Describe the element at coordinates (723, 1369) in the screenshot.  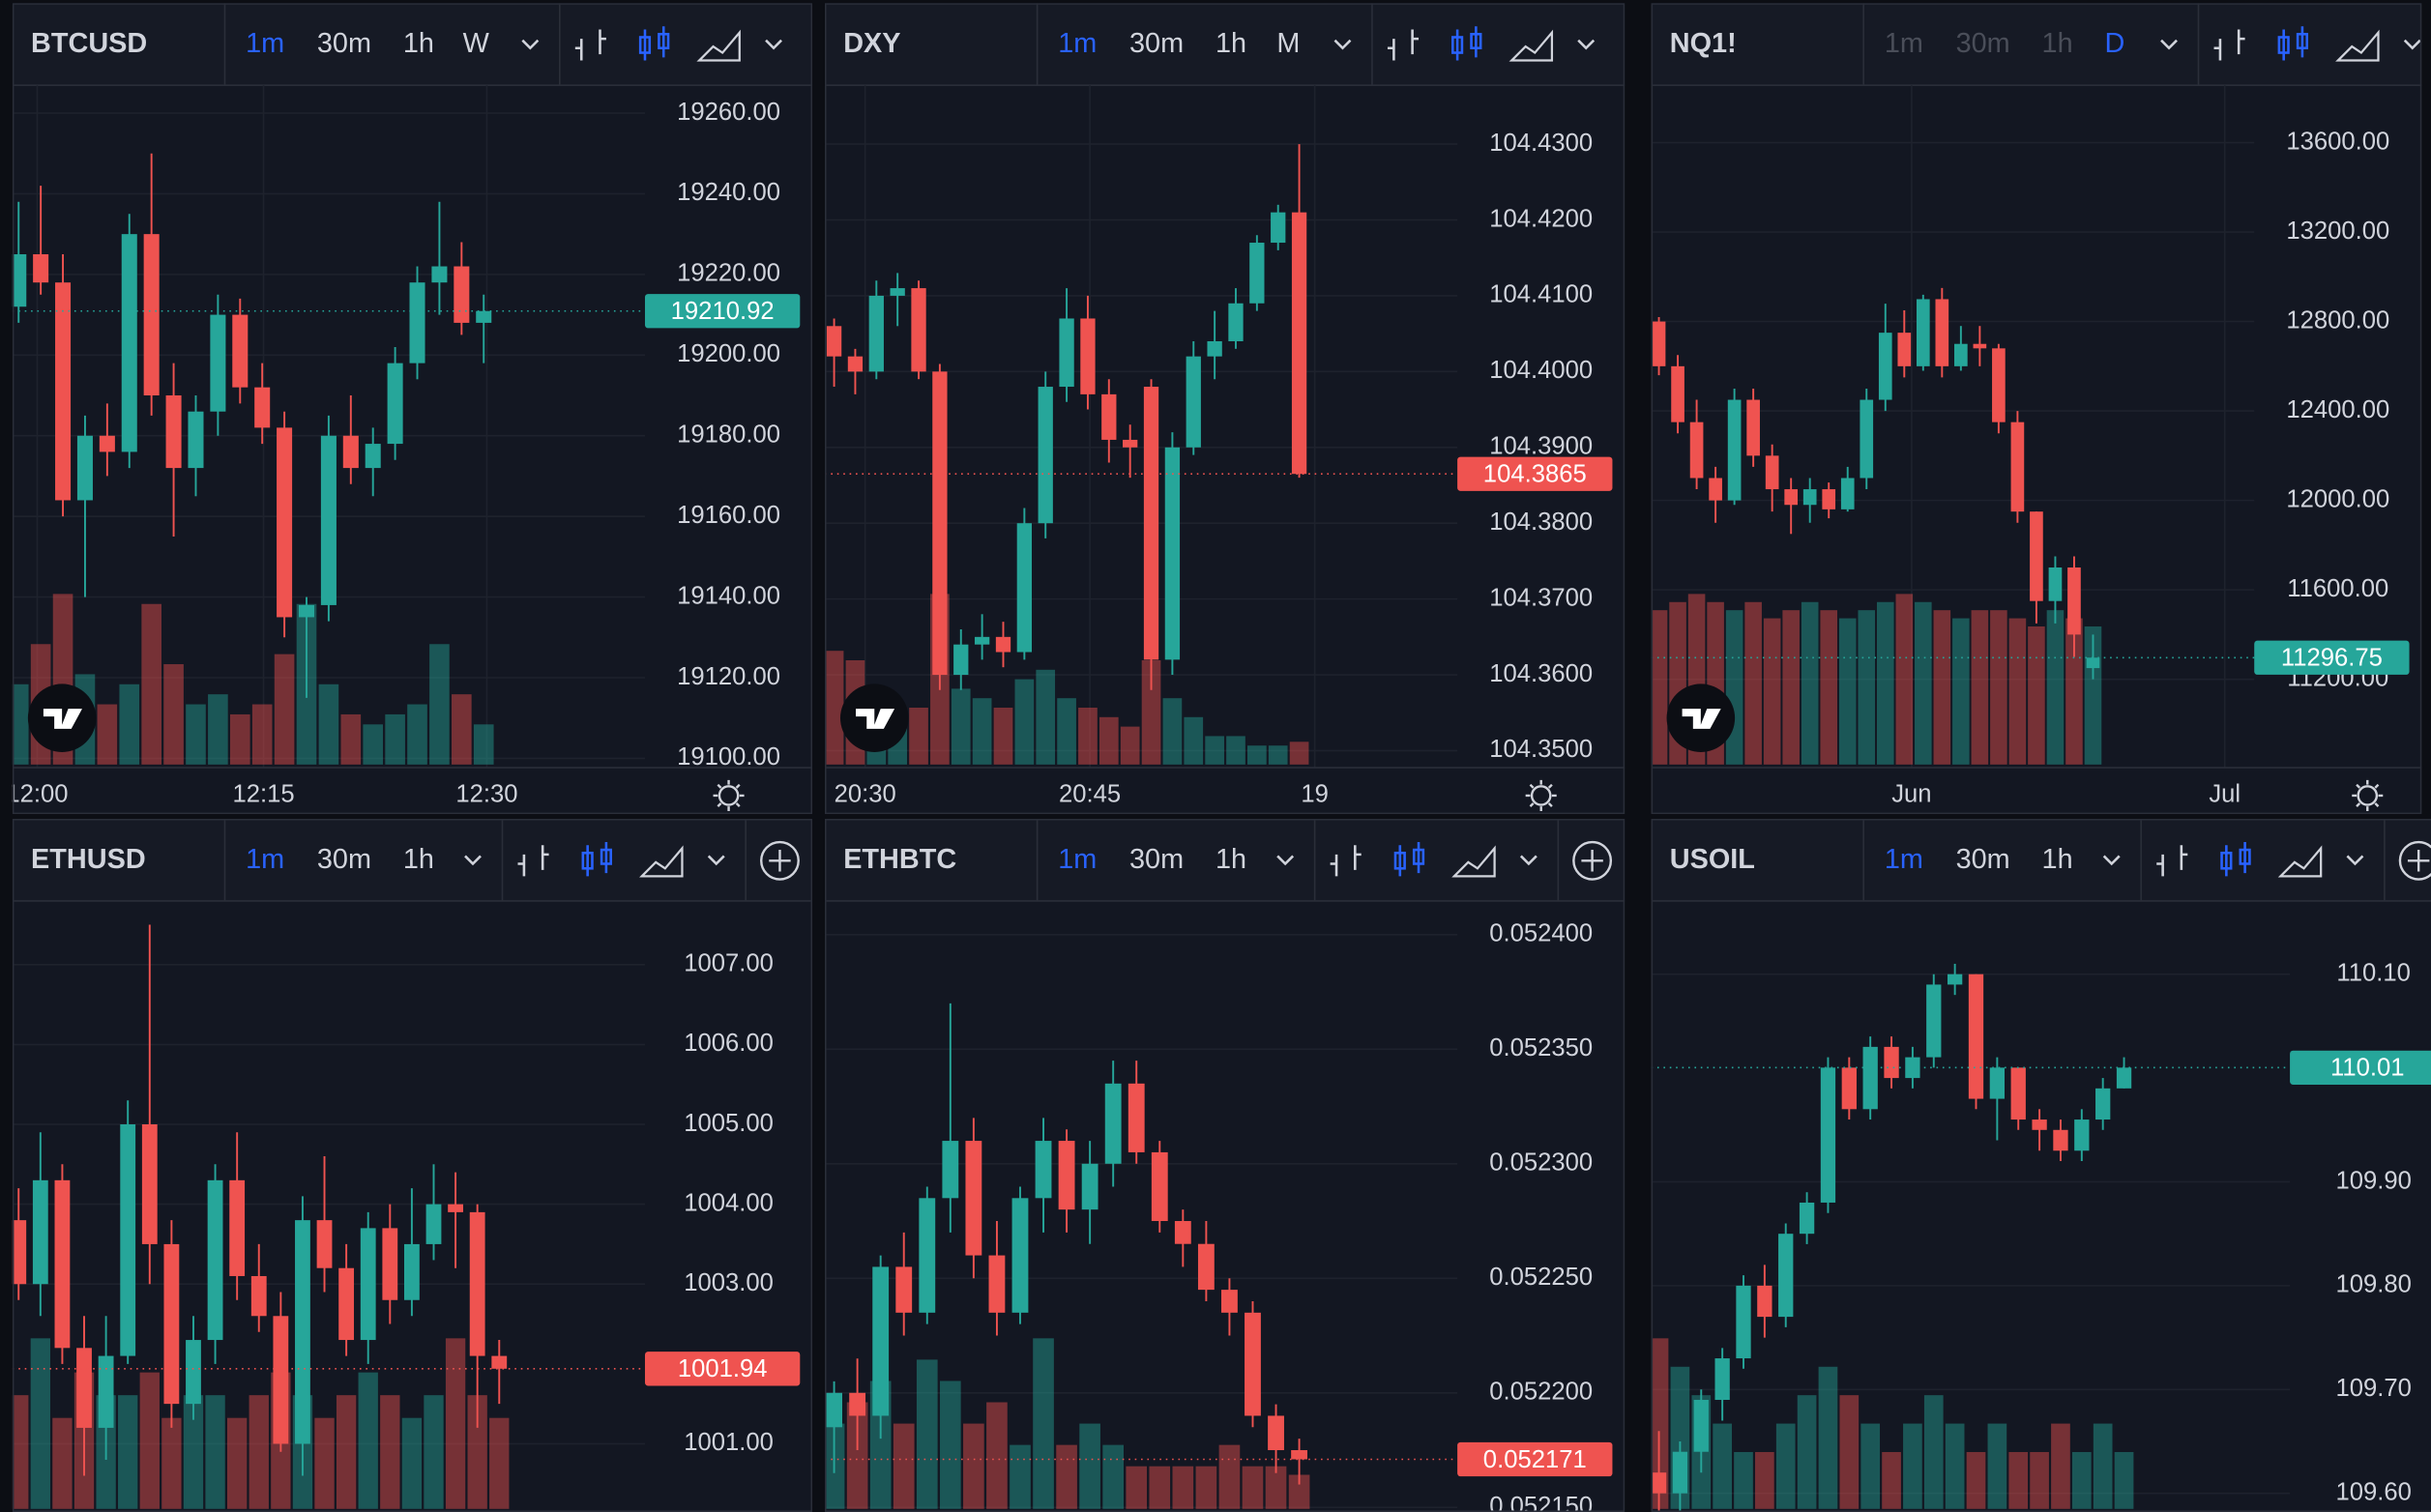
I see `last-price-tag` at that location.